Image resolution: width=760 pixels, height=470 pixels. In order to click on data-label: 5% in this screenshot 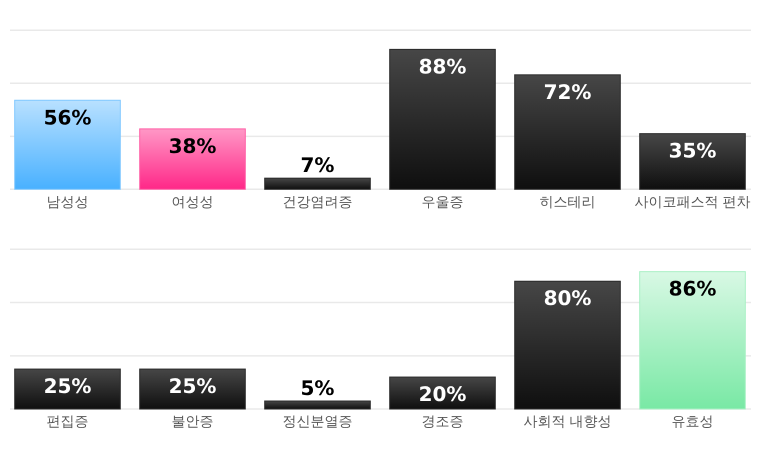, I will do `click(317, 388)`.